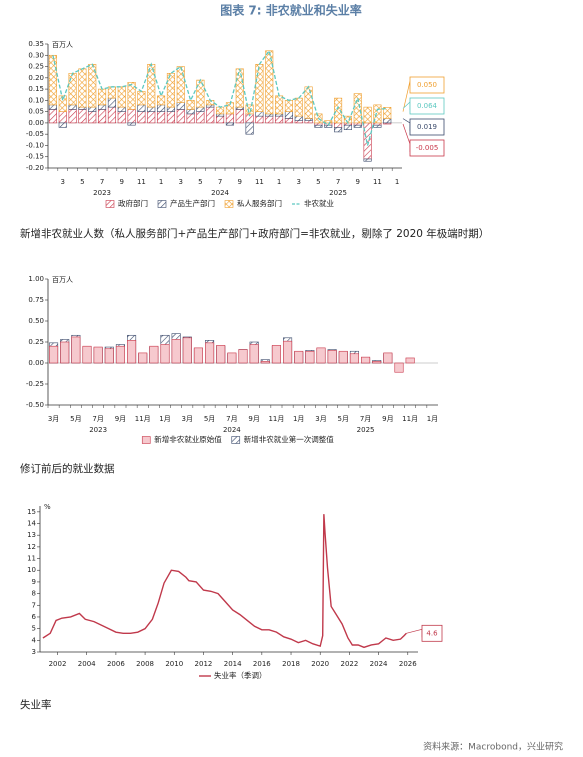  I want to click on x-tick-label: 3月, so click(187, 419).